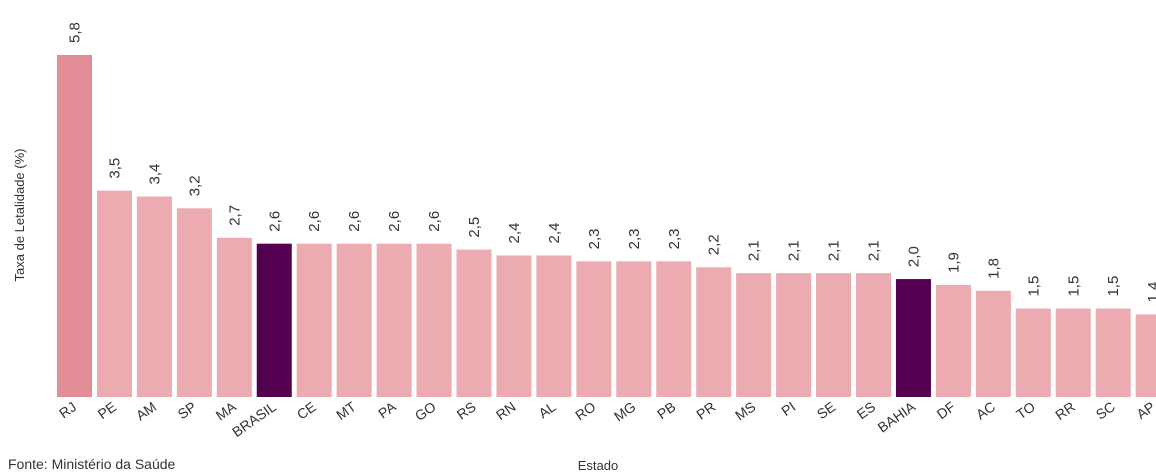 Image resolution: width=1156 pixels, height=475 pixels. Describe the element at coordinates (1065, 410) in the screenshot. I see `category-label-rr: RR` at that location.